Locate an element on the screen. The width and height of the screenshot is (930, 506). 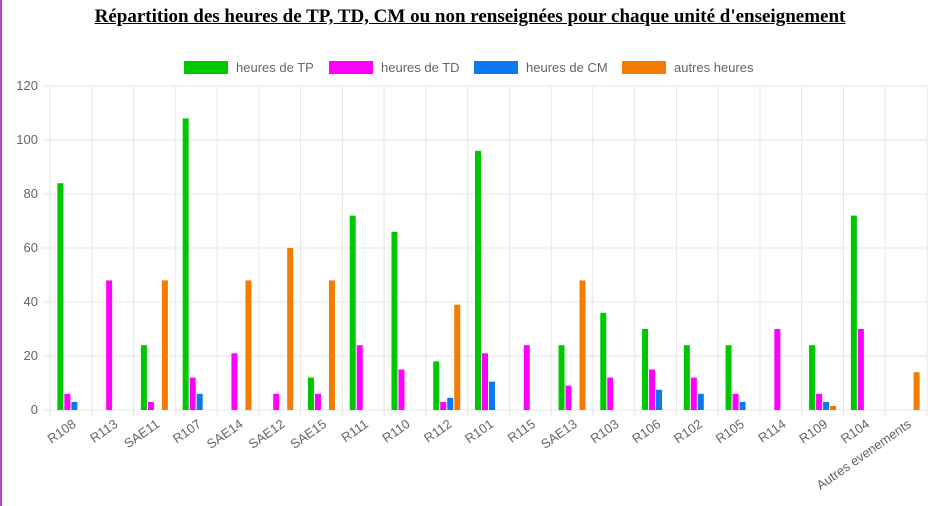
bar-heures-de-TP-R101 is located at coordinates (478, 280).